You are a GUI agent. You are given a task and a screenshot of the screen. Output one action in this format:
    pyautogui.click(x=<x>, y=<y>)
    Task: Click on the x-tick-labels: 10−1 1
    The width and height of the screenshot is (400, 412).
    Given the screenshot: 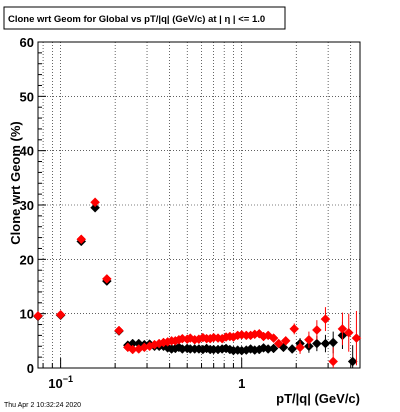 What is the action you would take?
    pyautogui.click(x=146, y=382)
    